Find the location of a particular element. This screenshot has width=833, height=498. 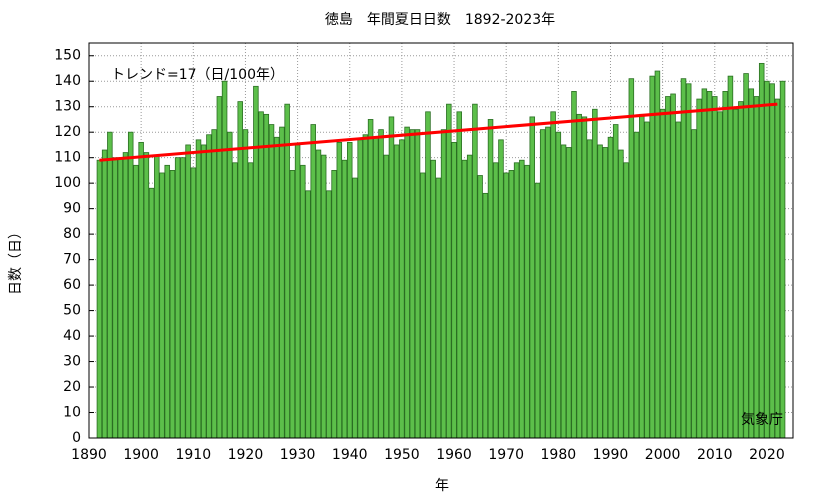

x-tick-label: 1990 is located at coordinates (611, 455).